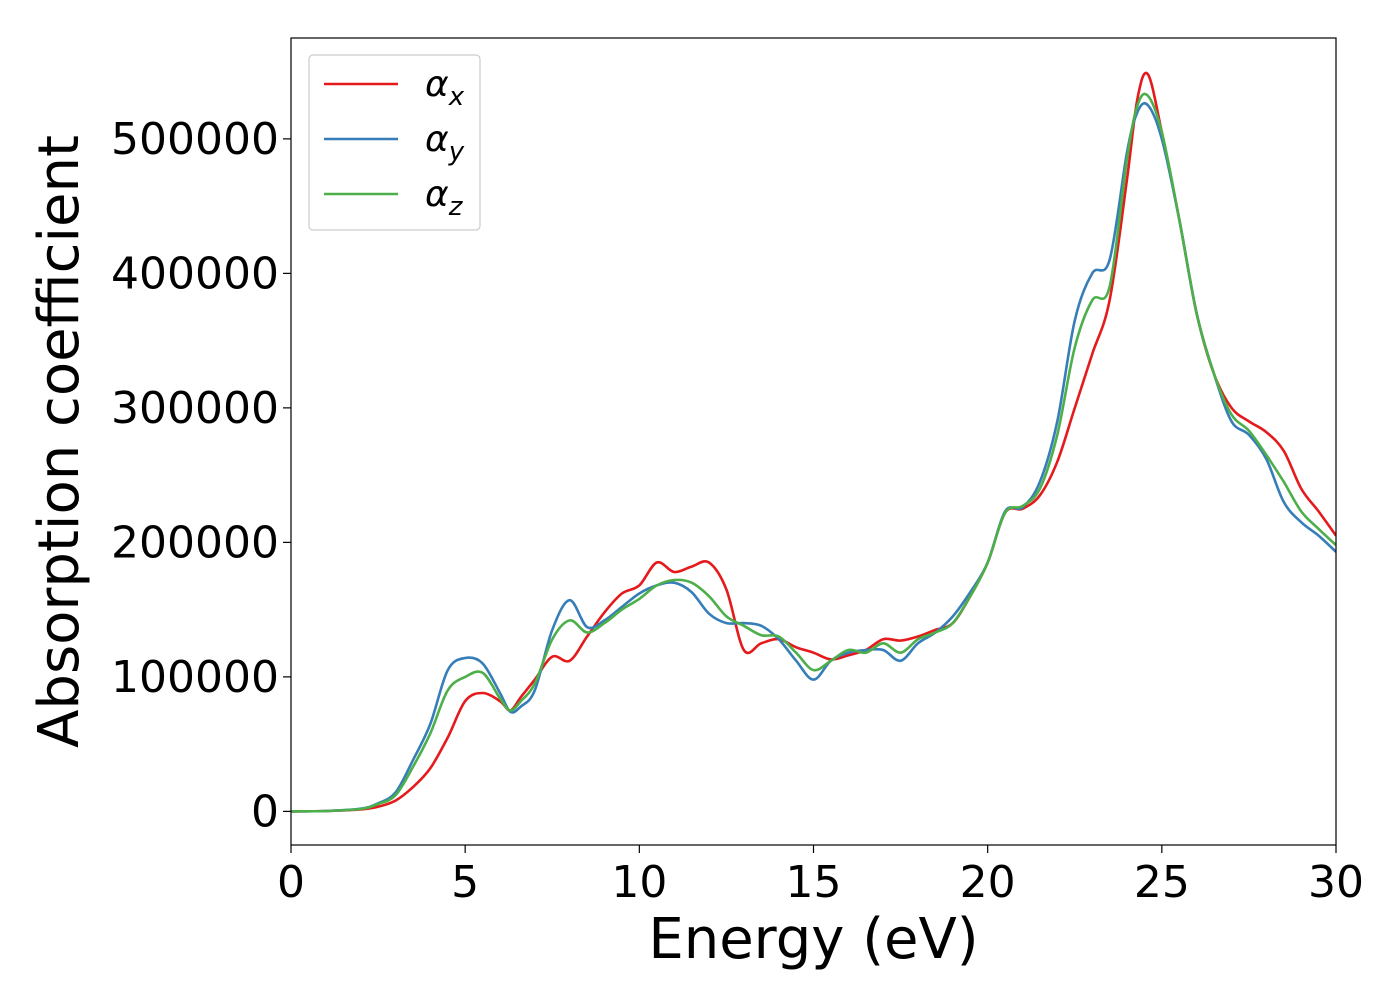  Describe the element at coordinates (465, 882) in the screenshot. I see `x-tick-label: 5` at that location.